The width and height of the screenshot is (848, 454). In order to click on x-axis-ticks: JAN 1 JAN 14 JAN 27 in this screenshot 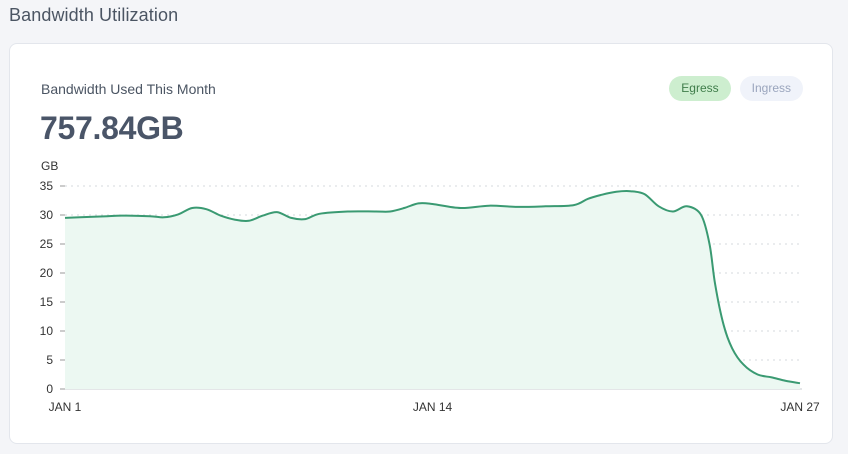, I will do `click(434, 407)`.